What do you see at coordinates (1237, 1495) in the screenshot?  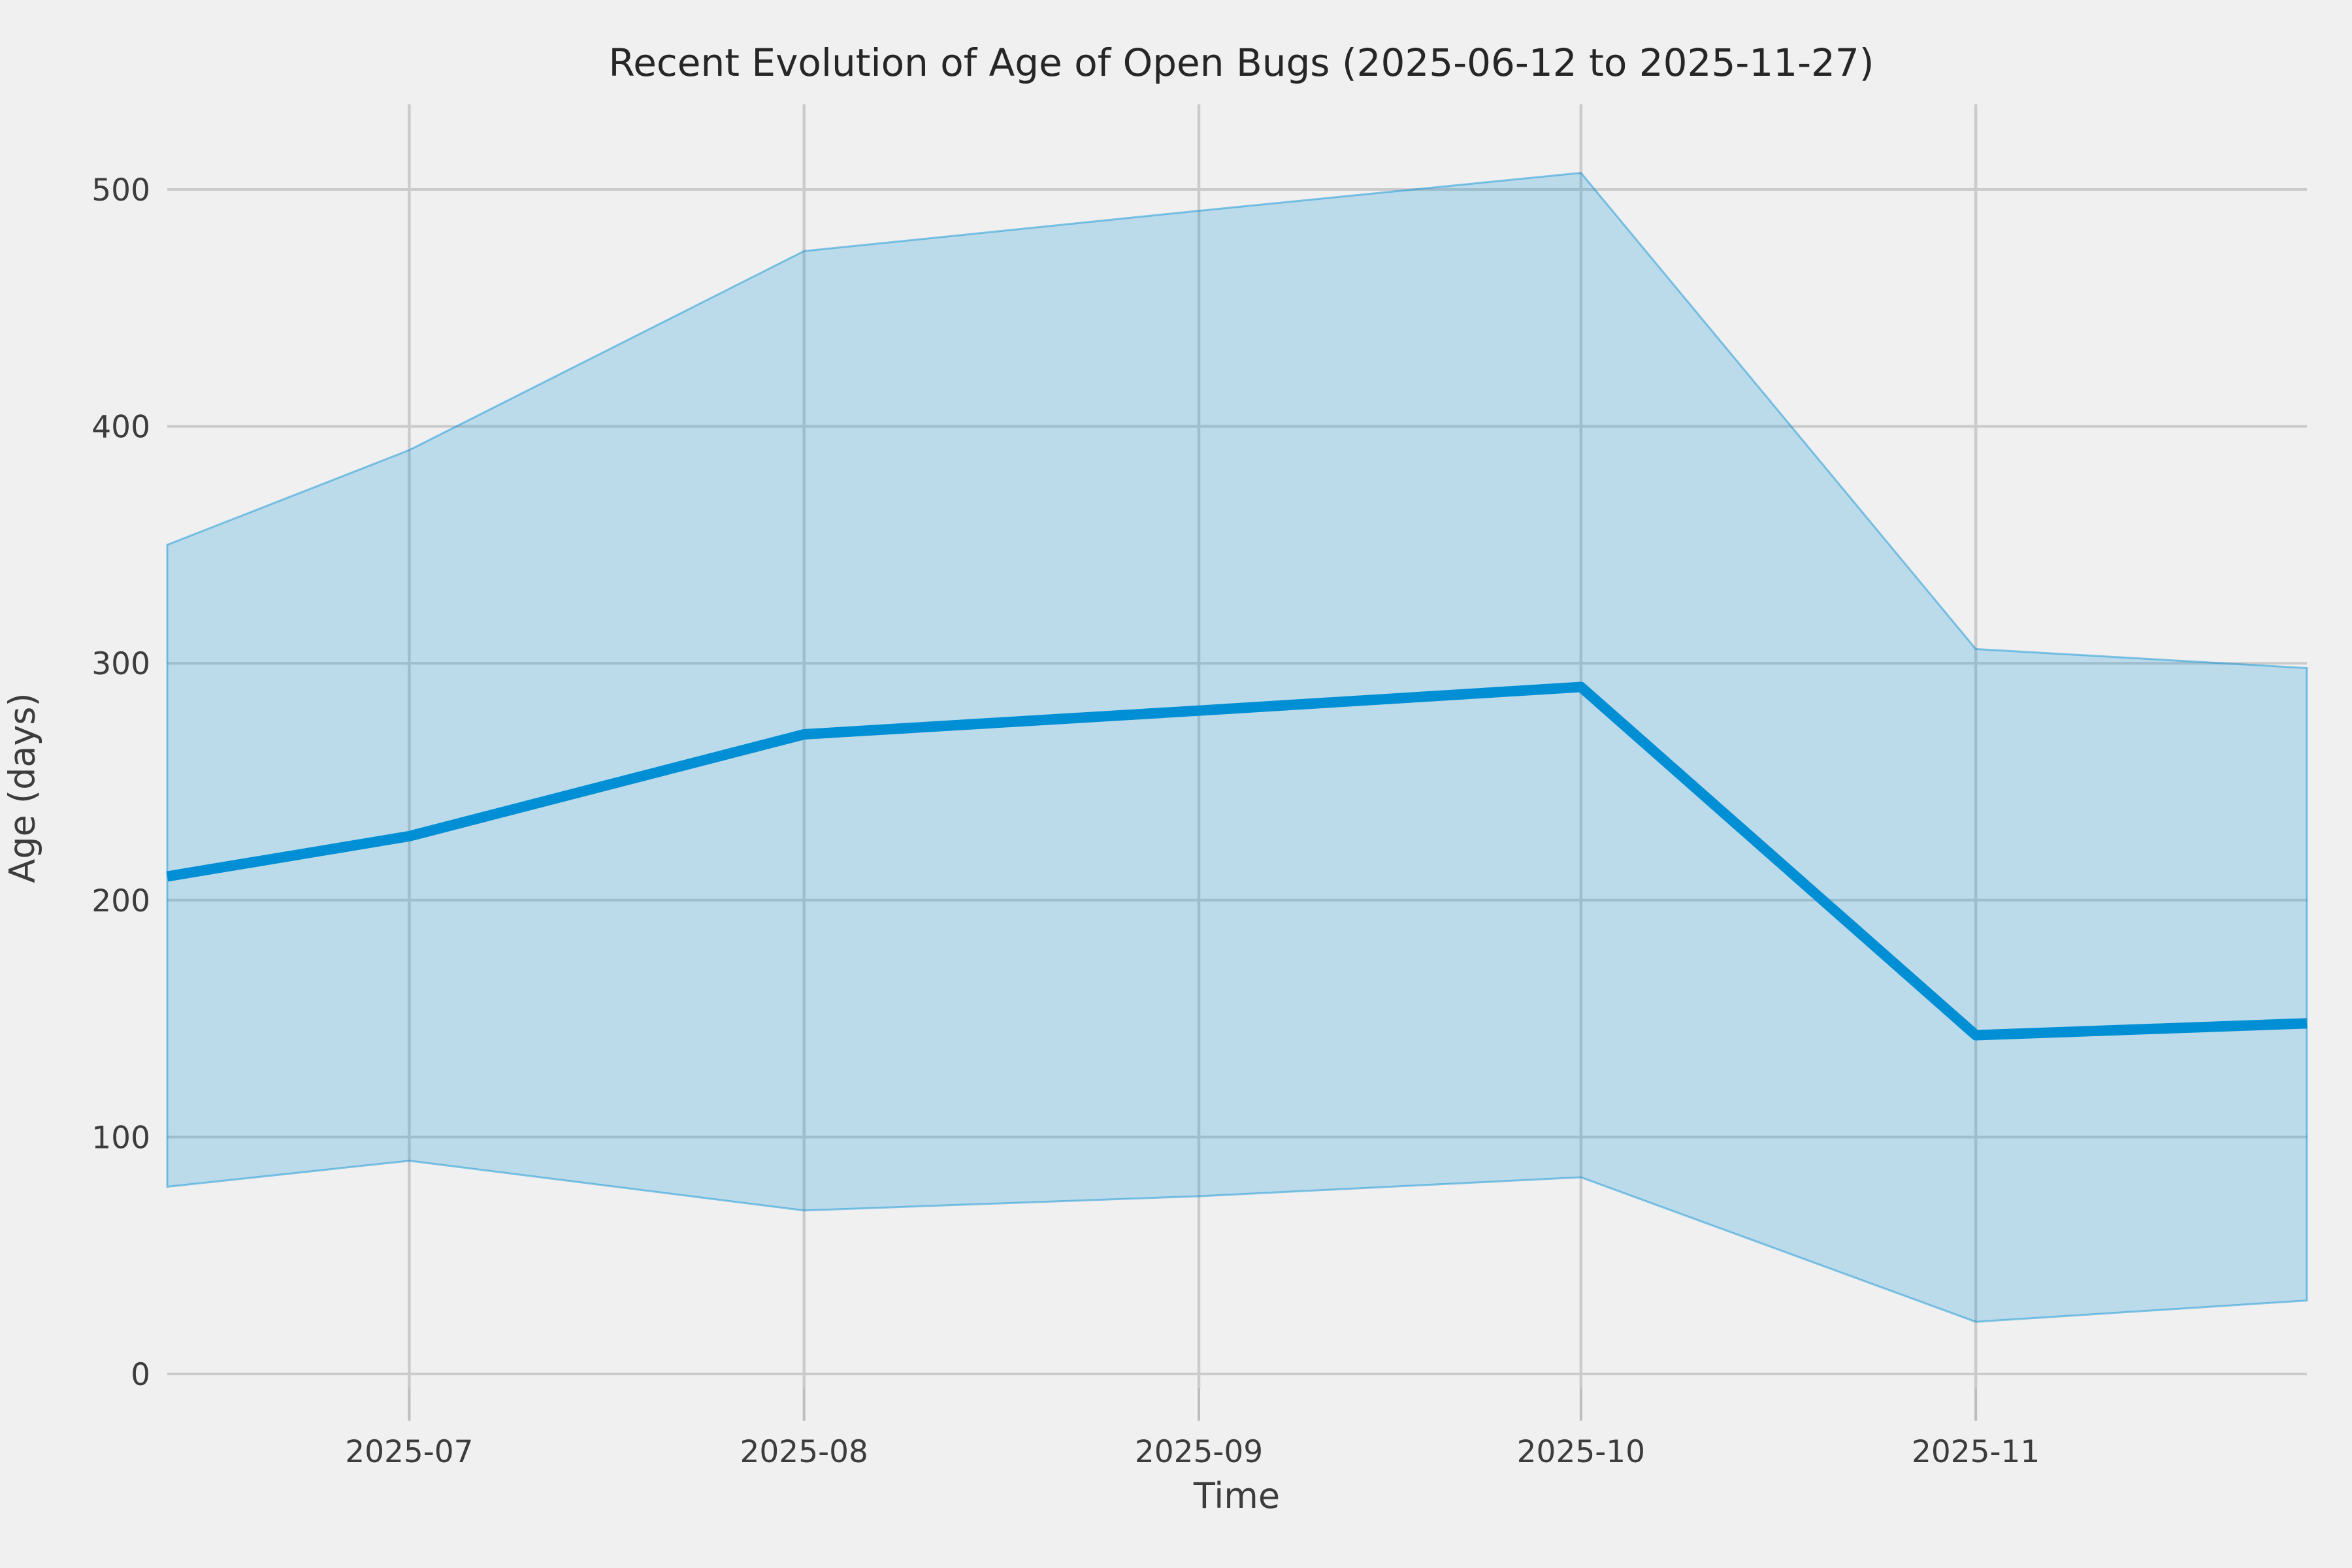 I see `x-axis-label: Time` at bounding box center [1237, 1495].